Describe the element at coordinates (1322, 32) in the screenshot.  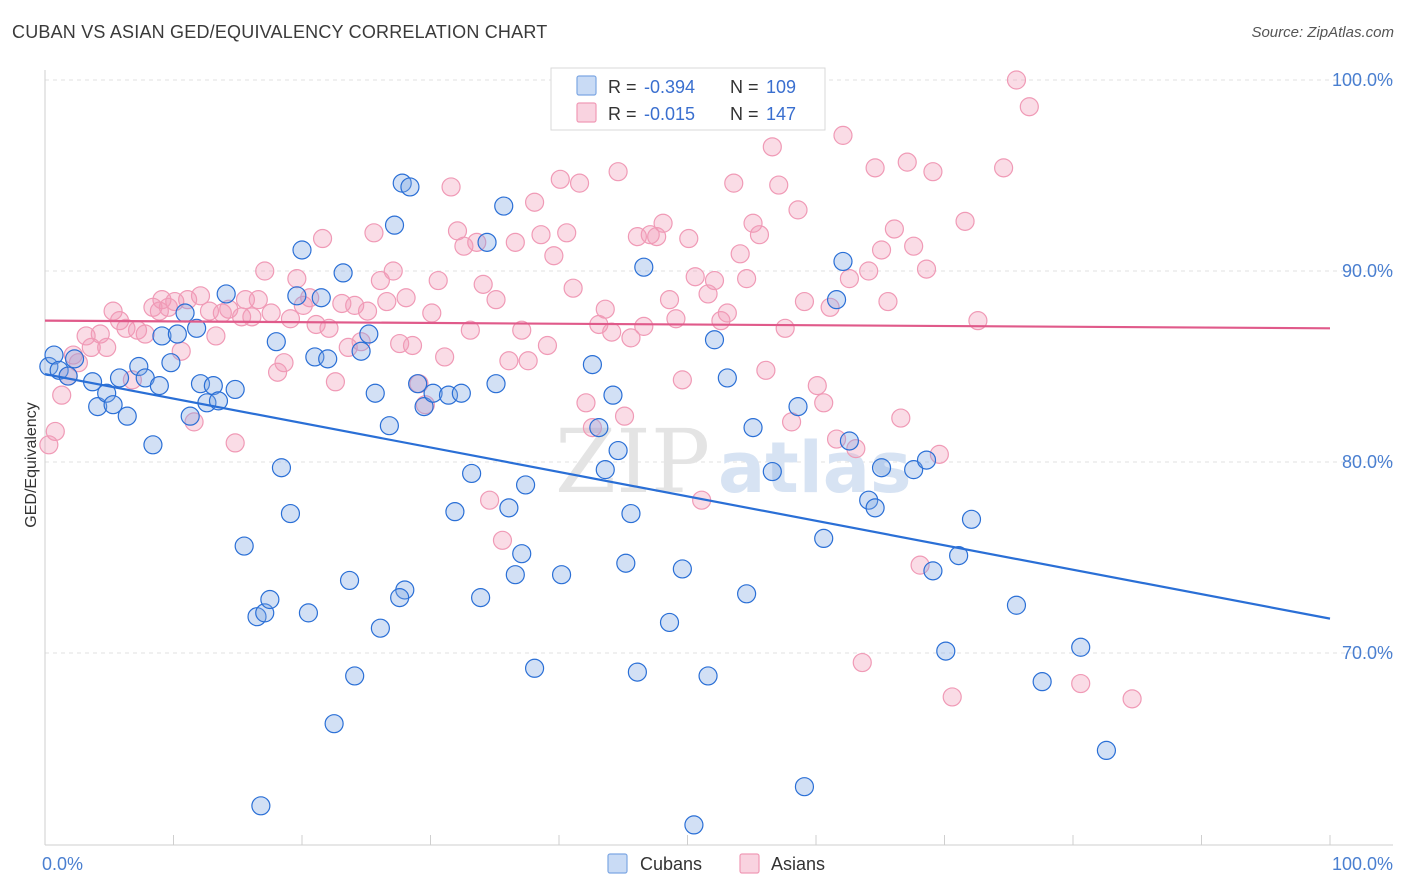
I see `source-label: Source: ZipAtlas.com` at that location.